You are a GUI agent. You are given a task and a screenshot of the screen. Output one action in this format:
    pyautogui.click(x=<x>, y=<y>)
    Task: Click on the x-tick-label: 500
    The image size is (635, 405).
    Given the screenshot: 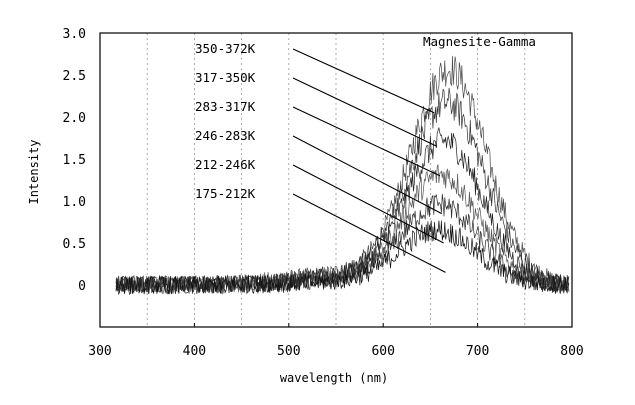 What is the action you would take?
    pyautogui.click(x=288, y=351)
    